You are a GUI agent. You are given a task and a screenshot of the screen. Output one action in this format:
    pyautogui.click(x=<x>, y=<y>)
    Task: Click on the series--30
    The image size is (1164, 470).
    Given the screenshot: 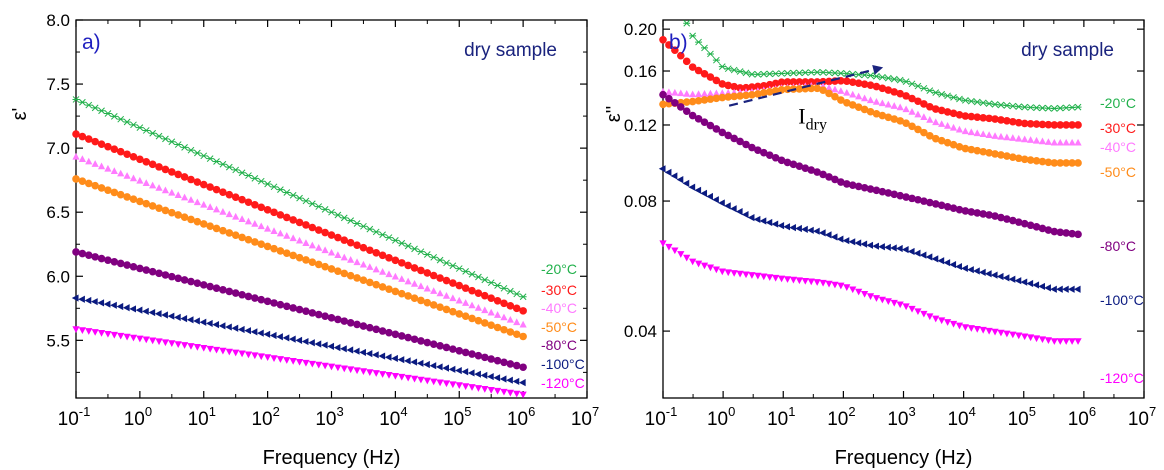 What is the action you would take?
    pyautogui.click(x=870, y=82)
    